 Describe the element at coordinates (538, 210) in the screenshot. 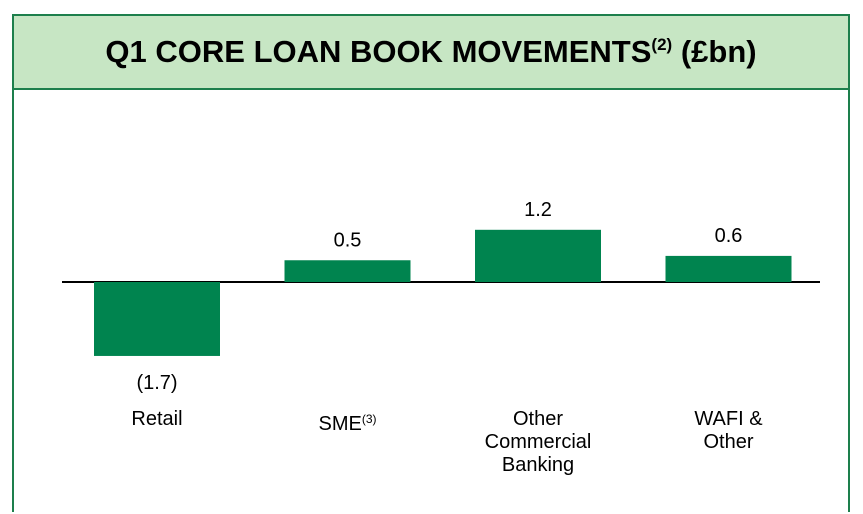

I see `value-label: 1.2` at that location.